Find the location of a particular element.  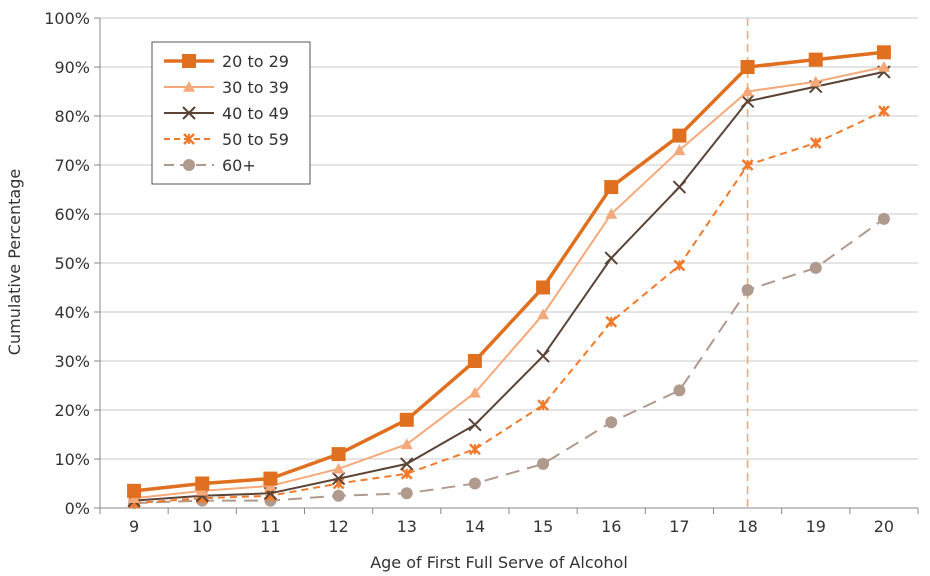

x-tick-label: 10 is located at coordinates (202, 526).